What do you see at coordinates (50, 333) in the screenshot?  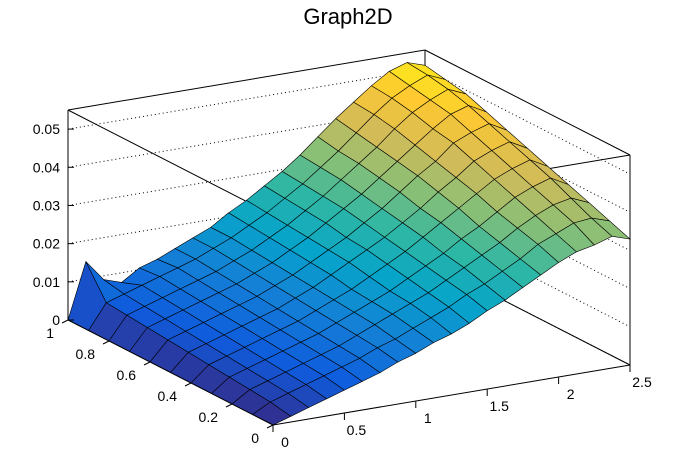 I see `y-tick-label: 1` at bounding box center [50, 333].